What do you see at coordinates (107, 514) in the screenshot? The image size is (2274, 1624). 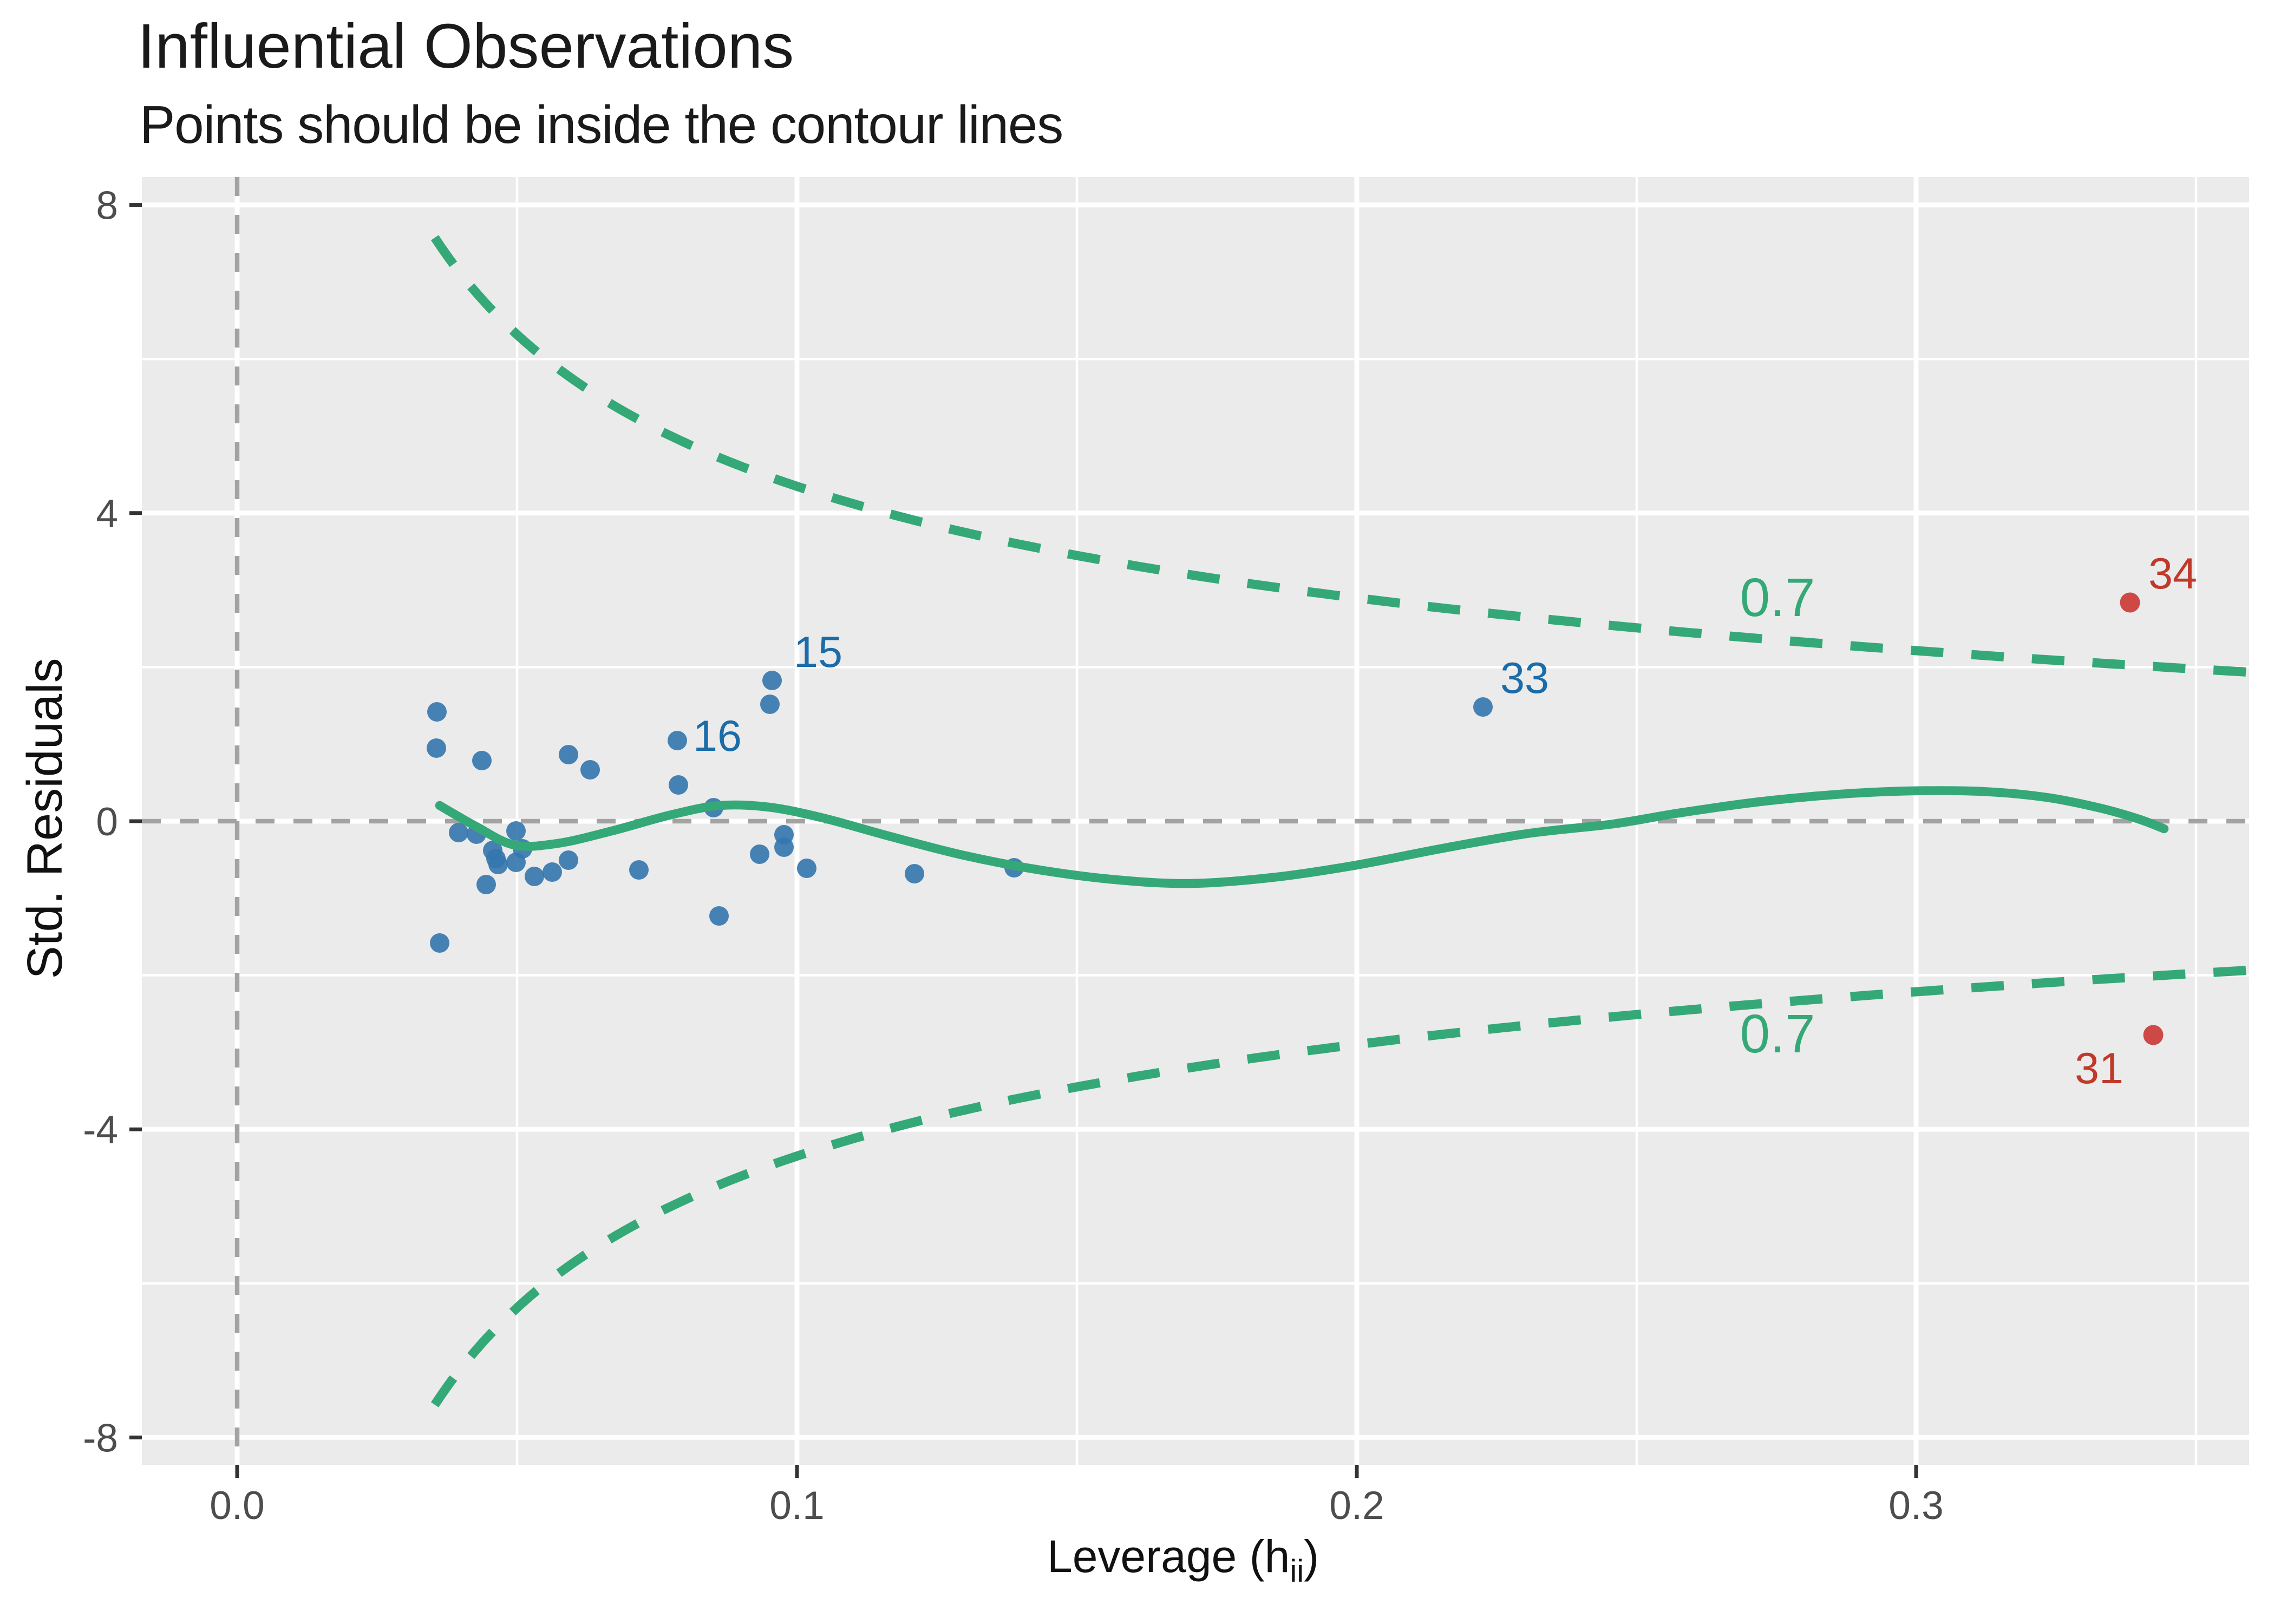 I see `svg-text: 4` at bounding box center [107, 514].